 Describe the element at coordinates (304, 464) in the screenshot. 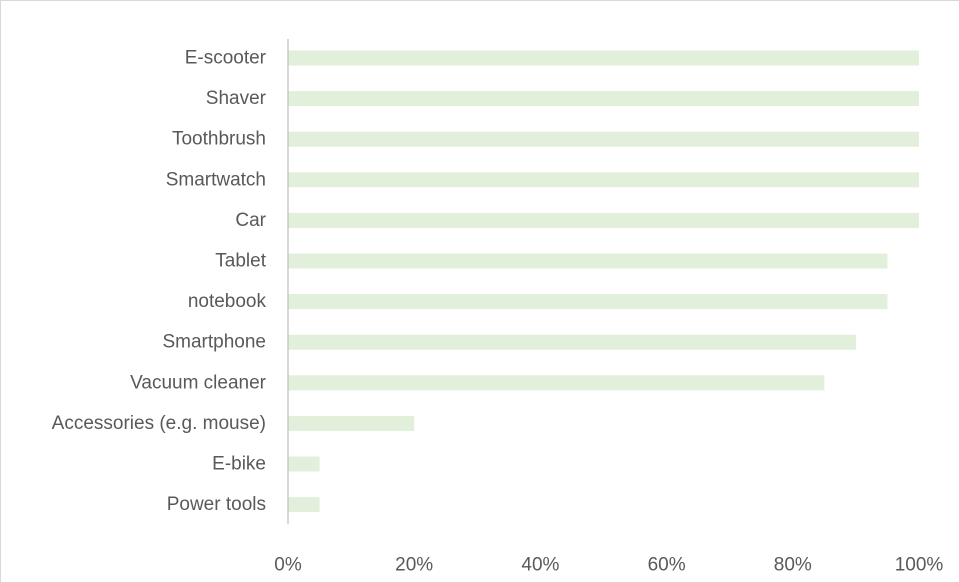

I see `bar-e-bike` at that location.